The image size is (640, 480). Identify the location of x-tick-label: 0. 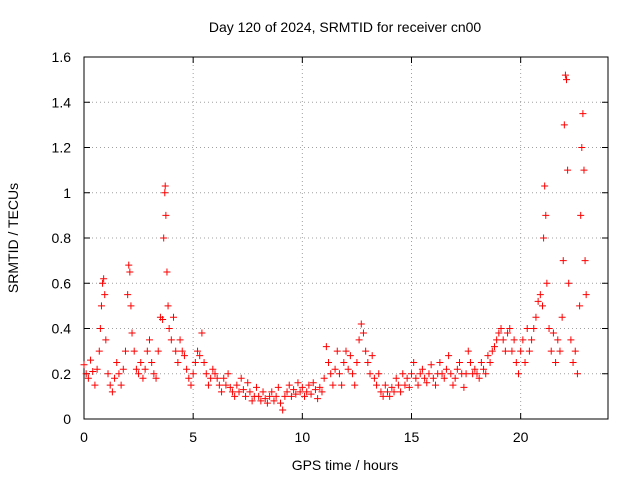
(84, 437).